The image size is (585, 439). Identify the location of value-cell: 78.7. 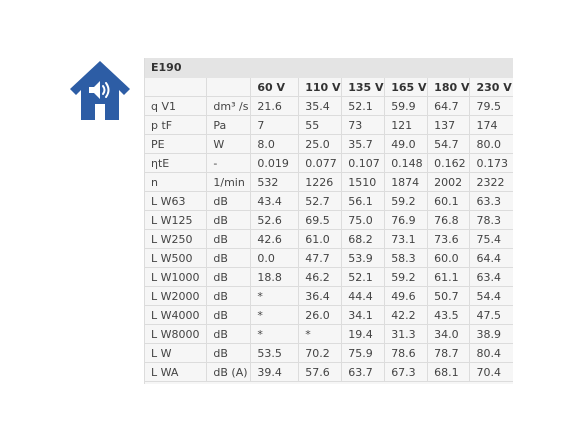
(449, 353).